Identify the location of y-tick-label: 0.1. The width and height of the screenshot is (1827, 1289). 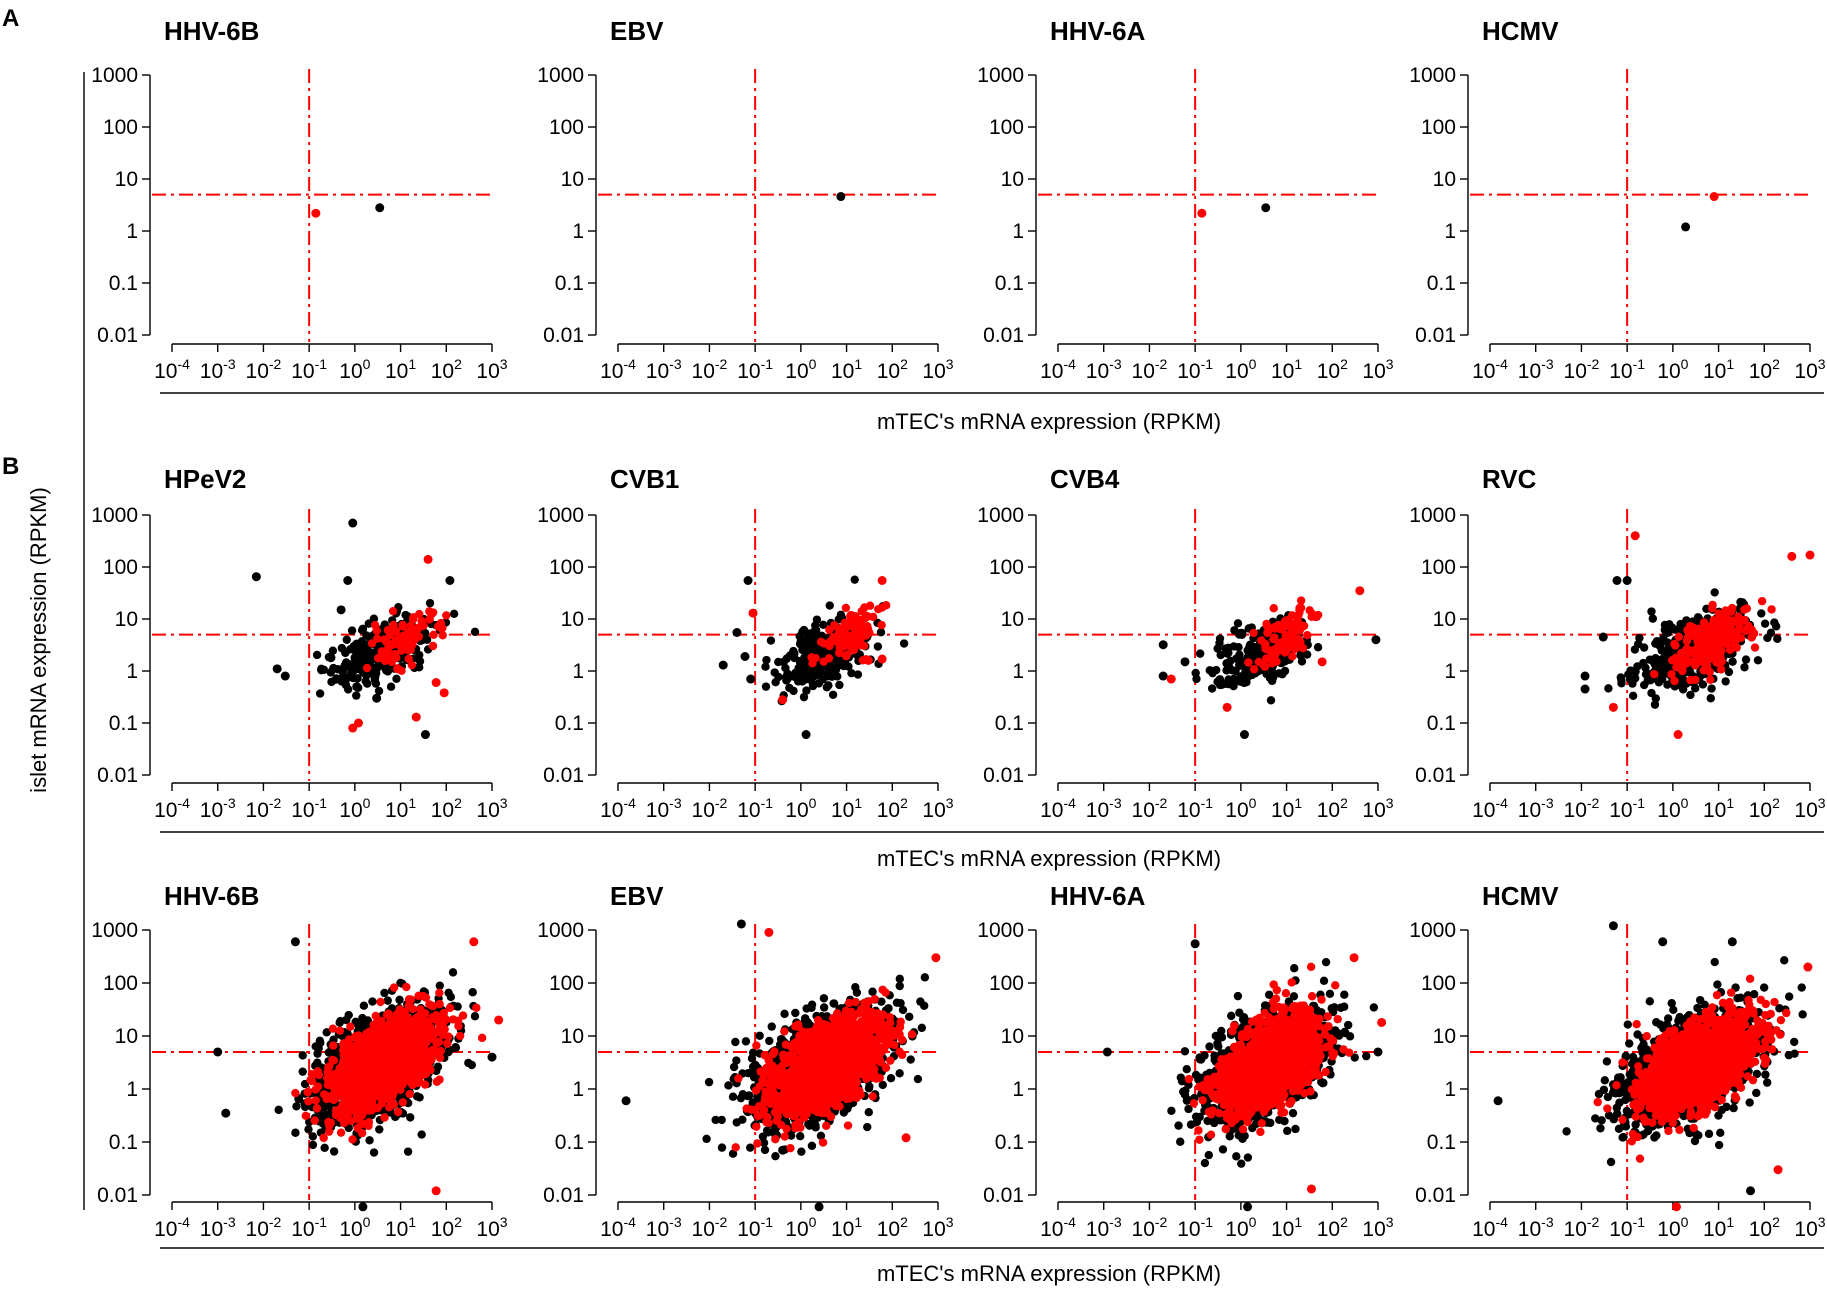
(569, 1142).